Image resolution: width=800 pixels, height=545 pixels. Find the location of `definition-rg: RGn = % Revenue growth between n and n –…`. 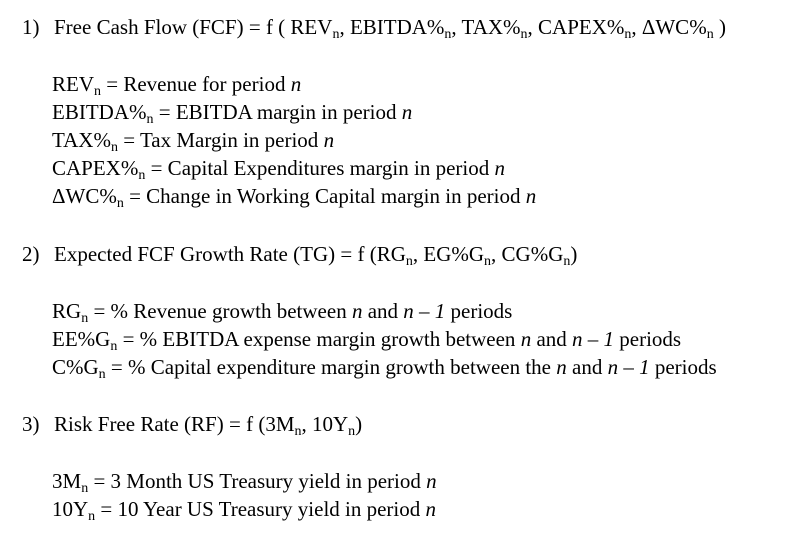

definition-rg: RGn = % Revenue growth between n and n –… is located at coordinates (282, 311).